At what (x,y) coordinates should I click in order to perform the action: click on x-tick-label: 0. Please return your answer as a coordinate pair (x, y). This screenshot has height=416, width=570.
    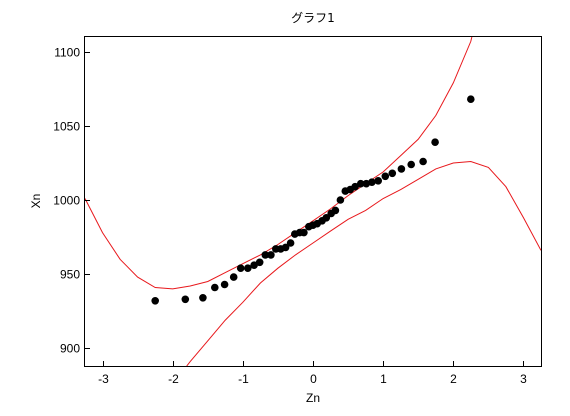
    Looking at the image, I should click on (313, 379).